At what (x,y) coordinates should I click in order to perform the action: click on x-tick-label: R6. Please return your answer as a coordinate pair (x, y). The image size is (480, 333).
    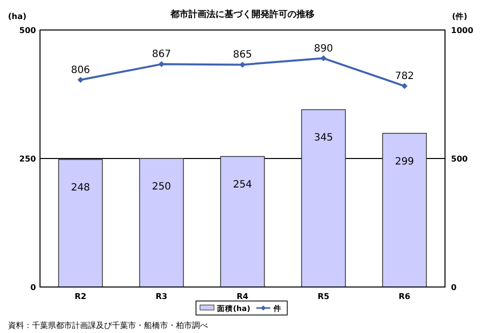
    Looking at the image, I should click on (404, 296).